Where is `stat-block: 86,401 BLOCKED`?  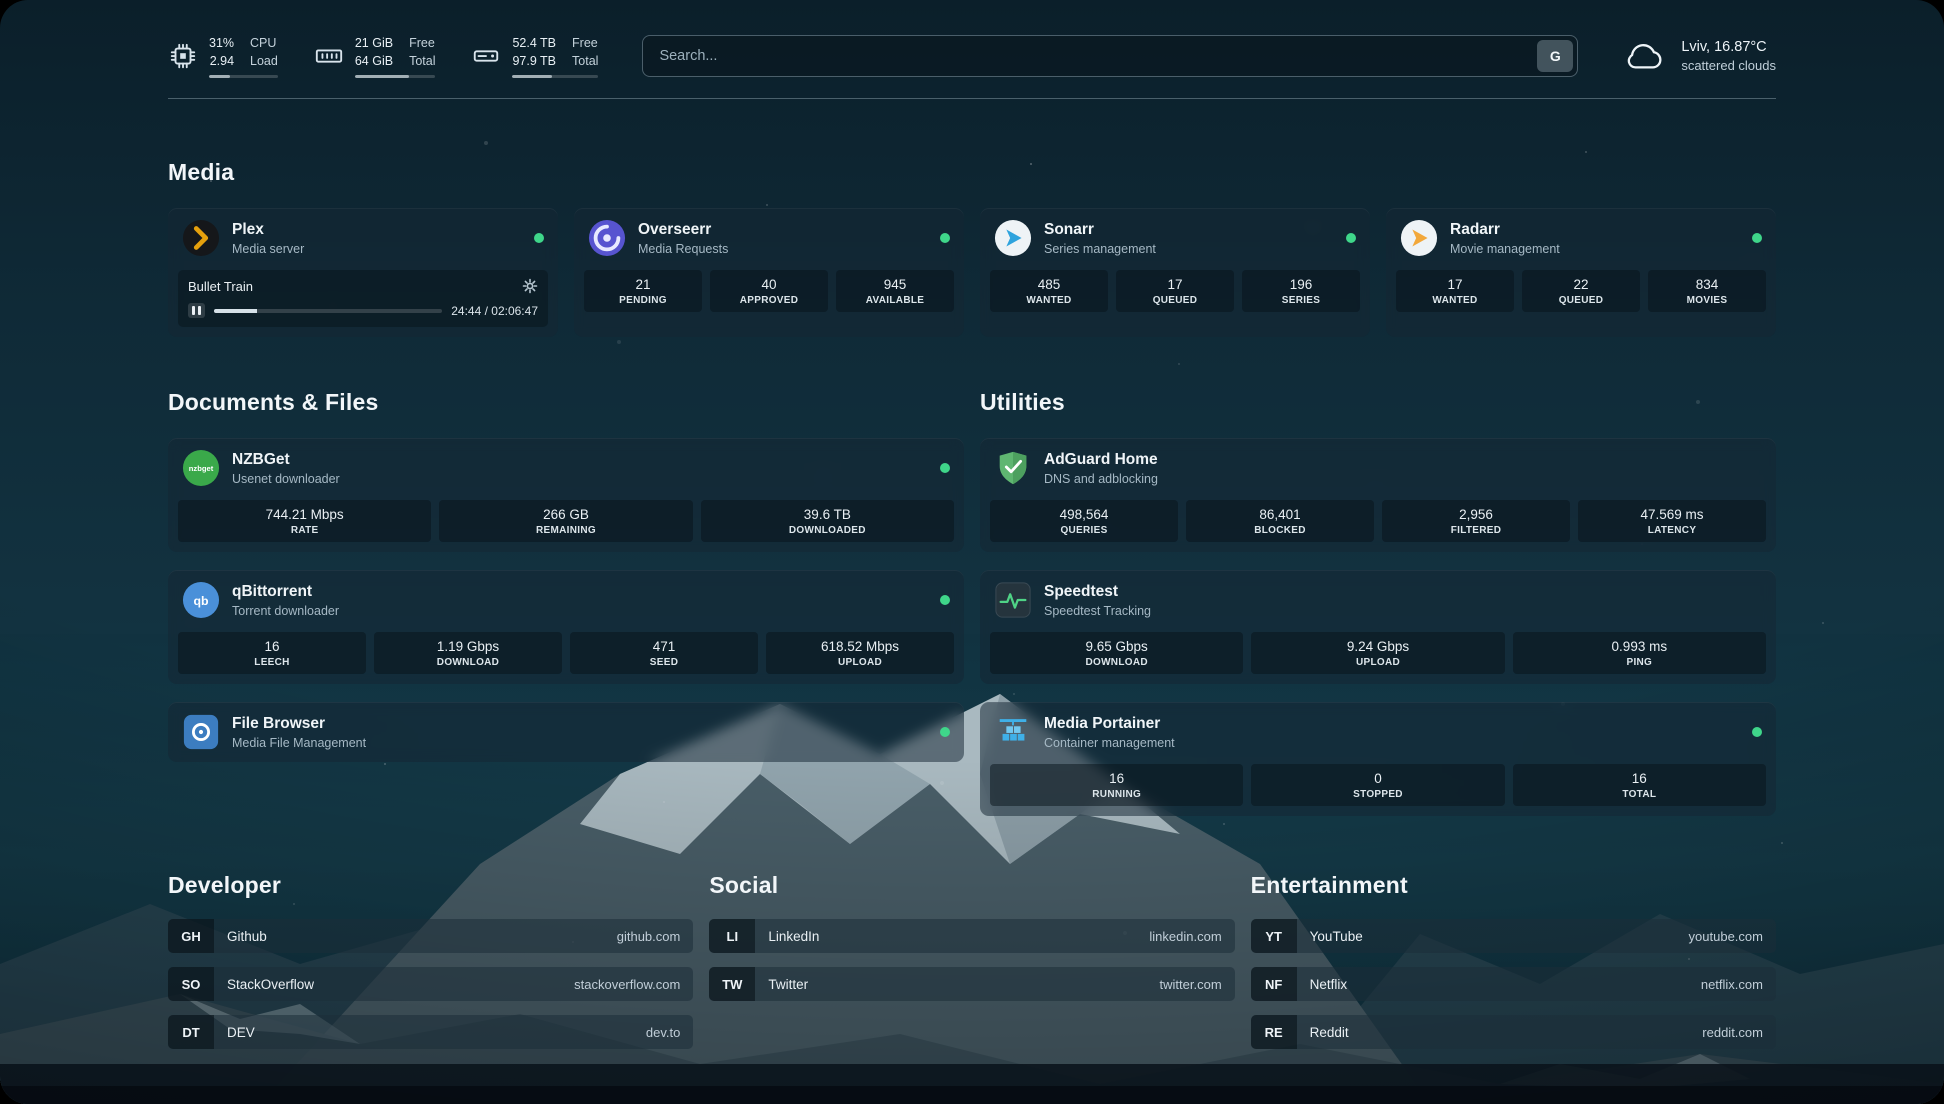 stat-block: 86,401 BLOCKED is located at coordinates (1280, 521).